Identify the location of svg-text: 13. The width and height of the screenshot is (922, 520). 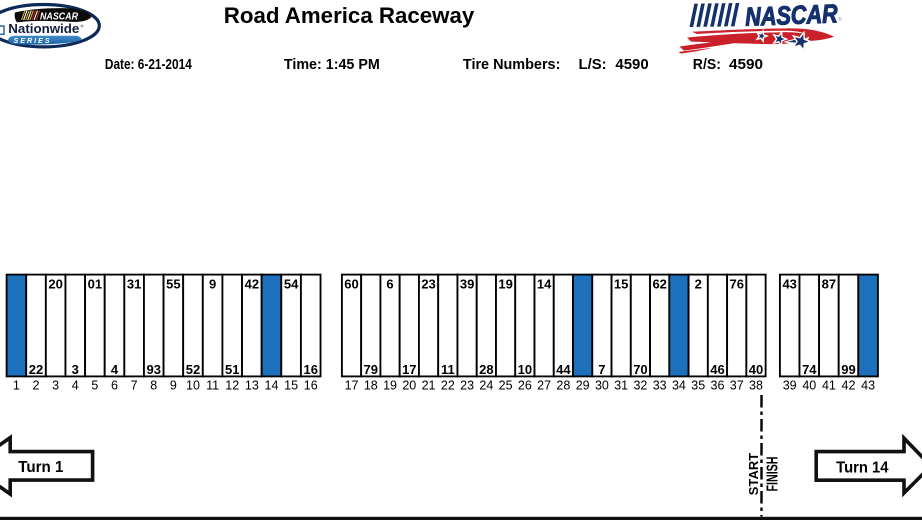
(252, 386).